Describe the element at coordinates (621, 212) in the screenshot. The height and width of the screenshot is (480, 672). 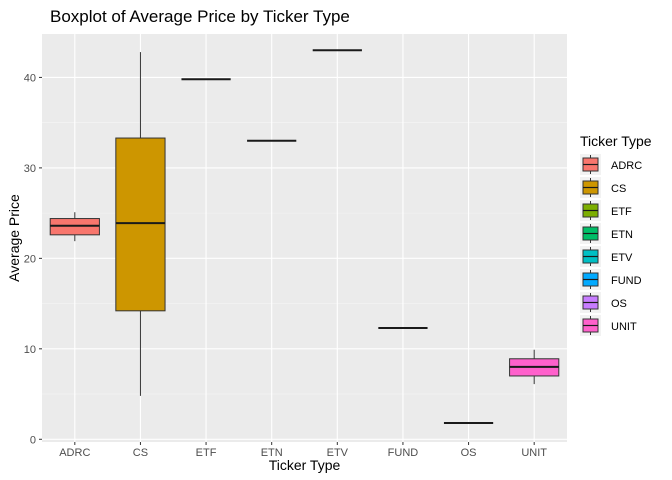
I see `legend-label: ETF` at that location.